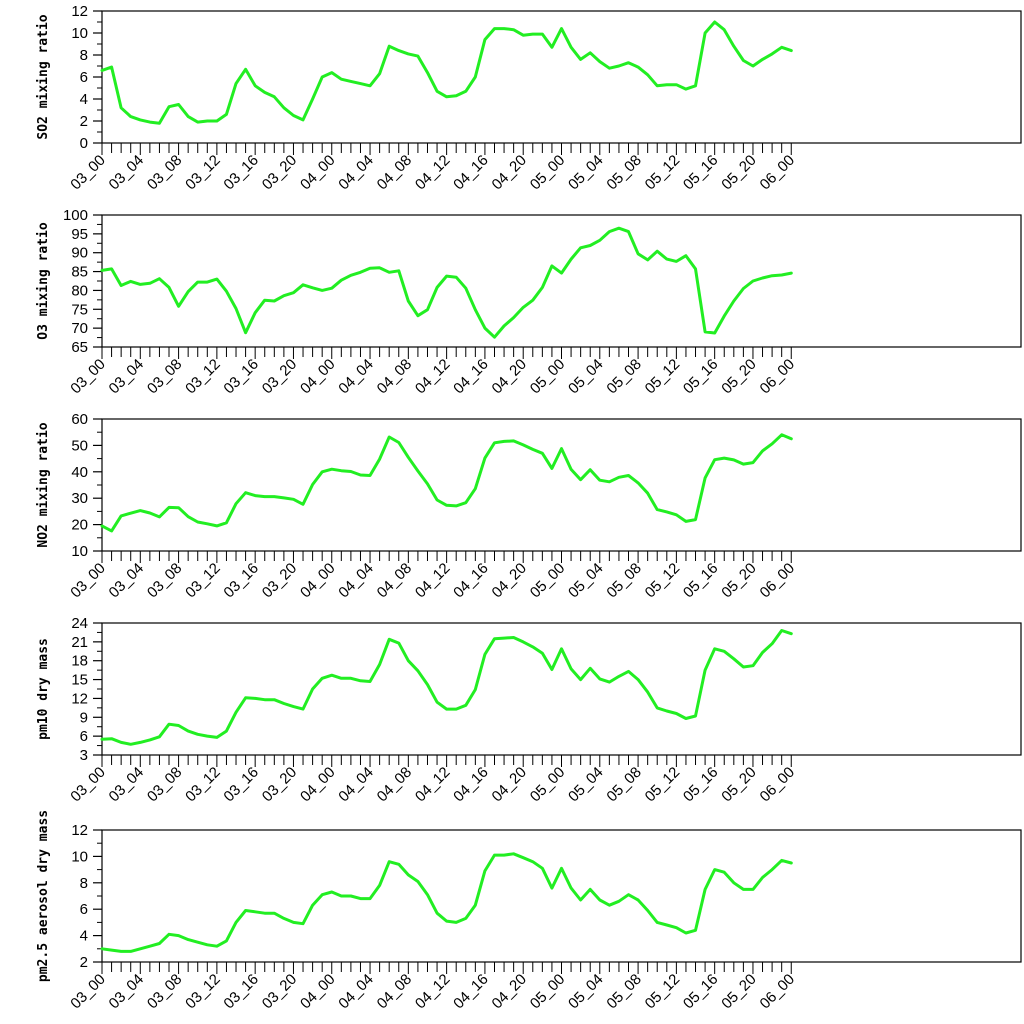  Describe the element at coordinates (79, 498) in the screenshot. I see `y-tick-label: 30` at that location.